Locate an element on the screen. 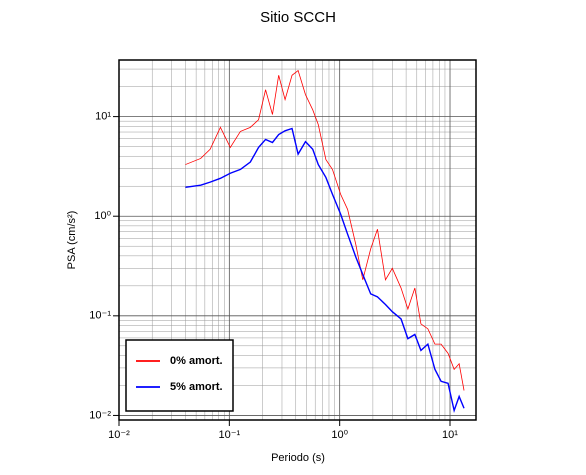  y-tick-label: 10¹ is located at coordinates (103, 117).